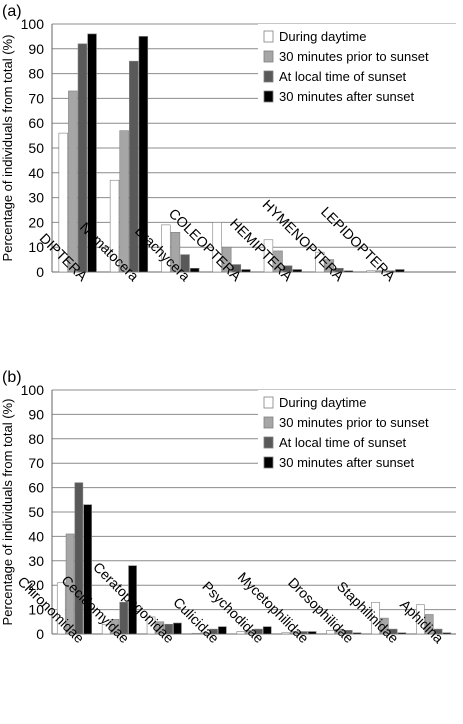  Describe the element at coordinates (36, 585) in the screenshot. I see `y-tick-label: 20` at that location.